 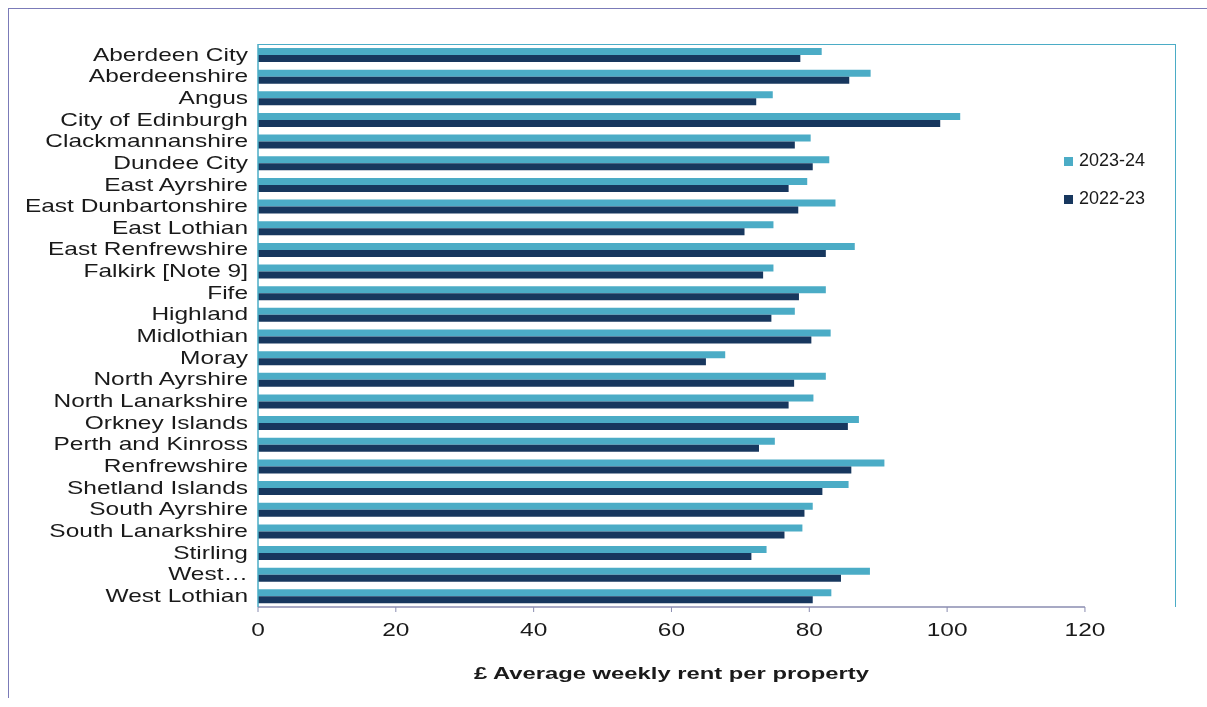 I want to click on y-tick-label: Fife, so click(x=227, y=293).